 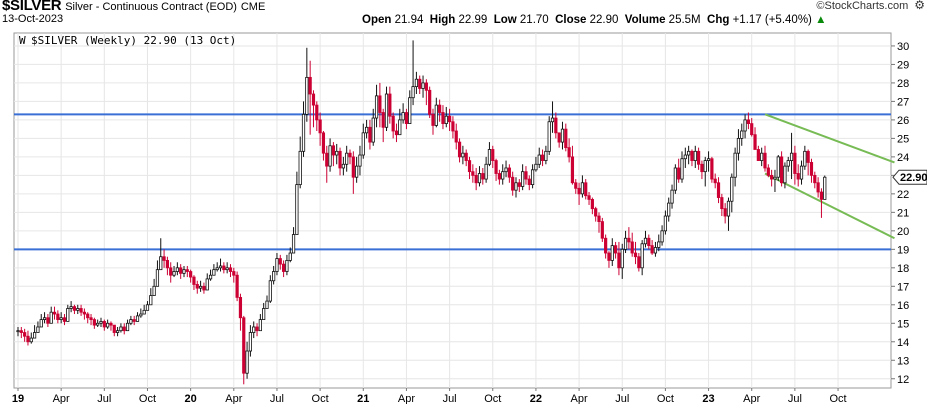 I want to click on y-tick-label: 20, so click(x=903, y=232).